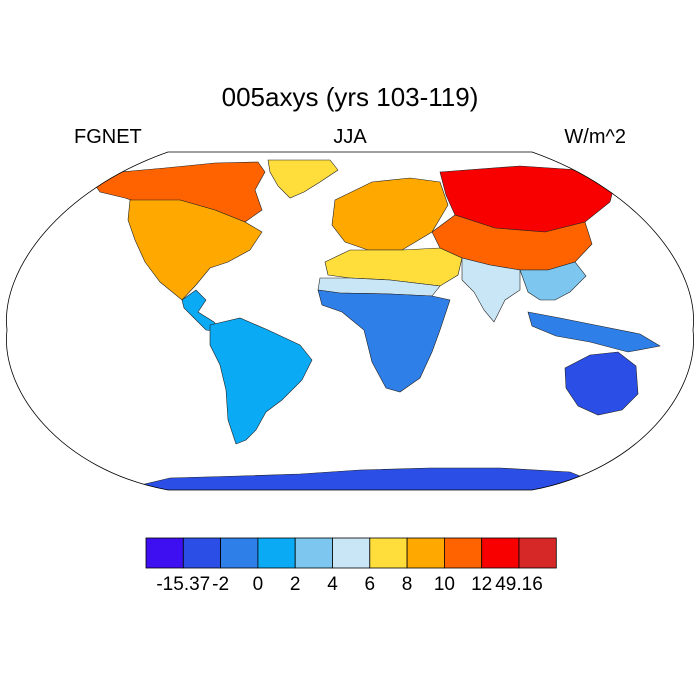 The image size is (700, 700). I want to click on region-south-america, so click(261, 381).